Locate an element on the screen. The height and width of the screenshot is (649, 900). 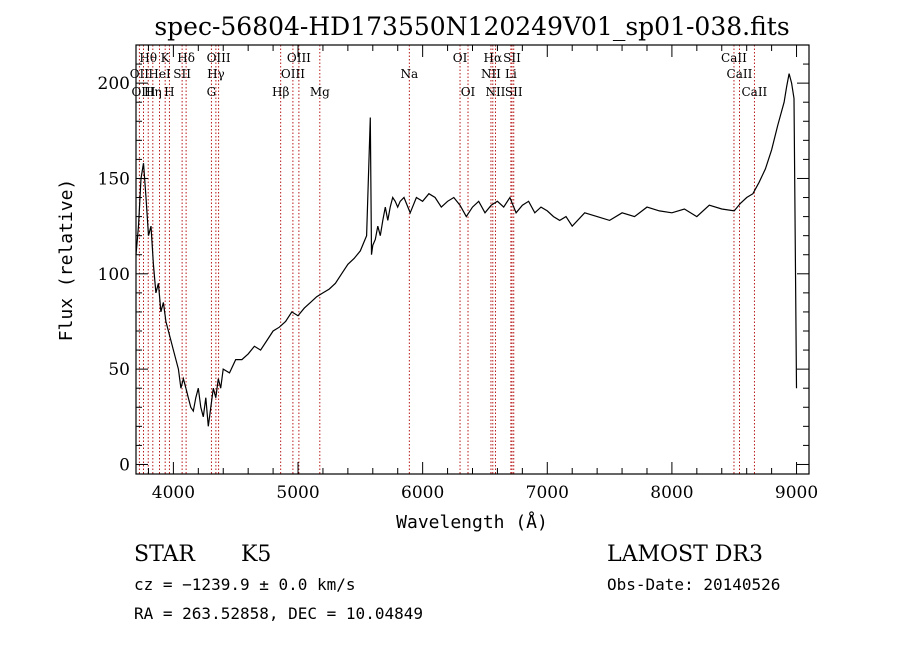
line-marker-label: Na is located at coordinates (409, 74).